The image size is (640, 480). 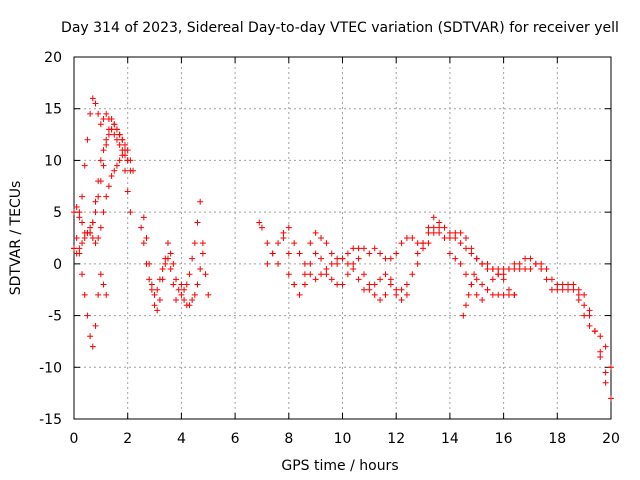 What do you see at coordinates (504, 439) in the screenshot?
I see `x-tick-label: 16` at bounding box center [504, 439].